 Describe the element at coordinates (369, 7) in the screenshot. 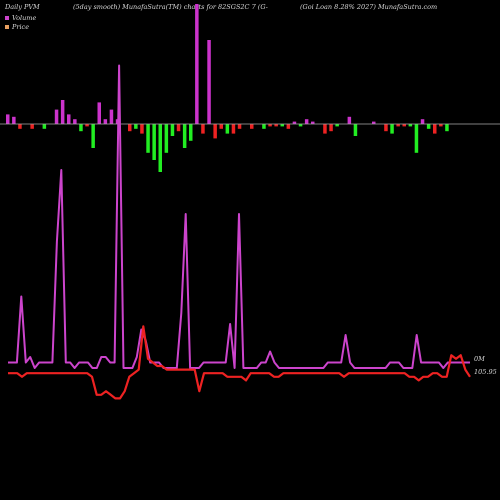

I see `chart-header-right: (Goi Loan 8.28% 2027) MunafaSutra.com` at that location.